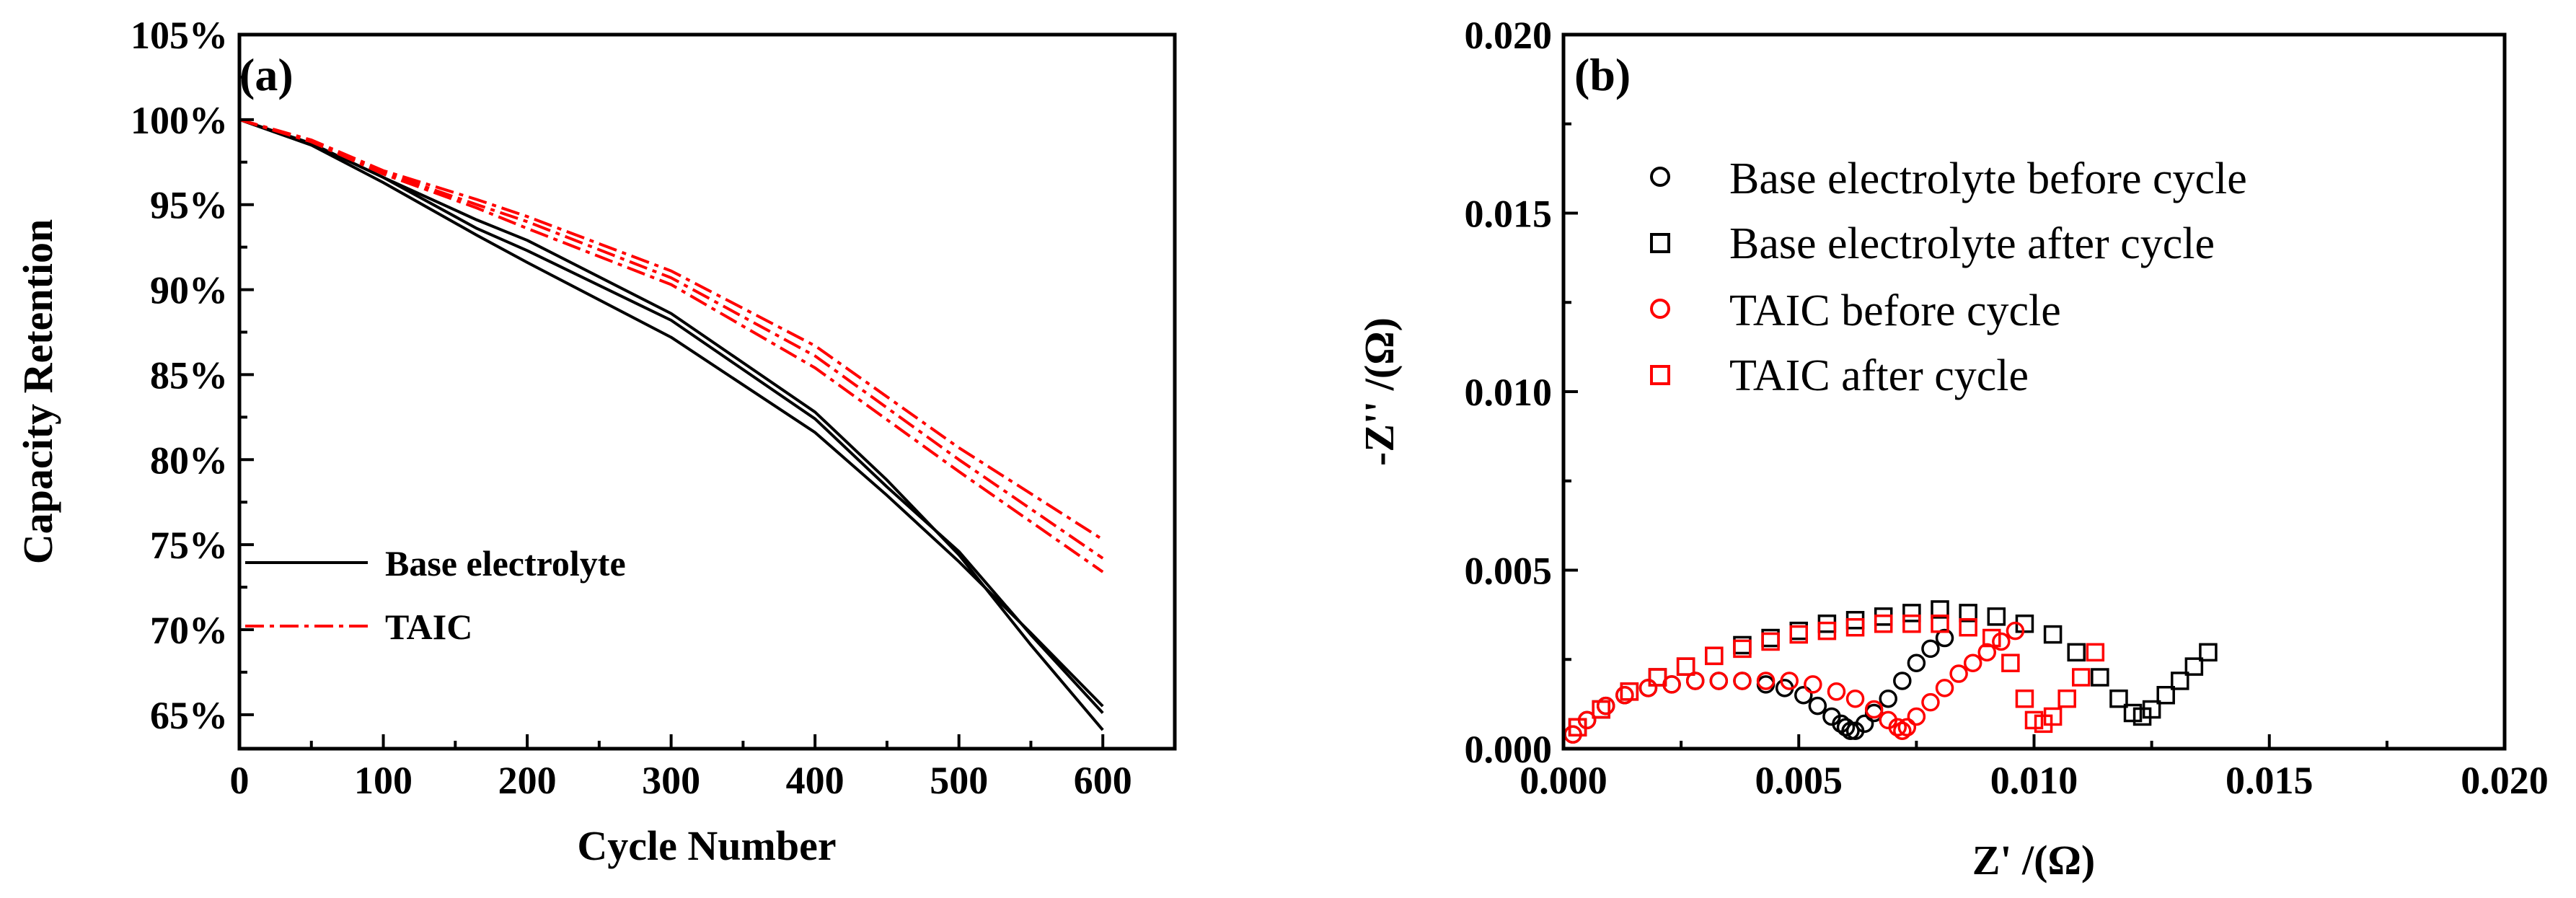  What do you see at coordinates (189, 290) in the screenshot?
I see `chart-a-ytick-label: 90%` at bounding box center [189, 290].